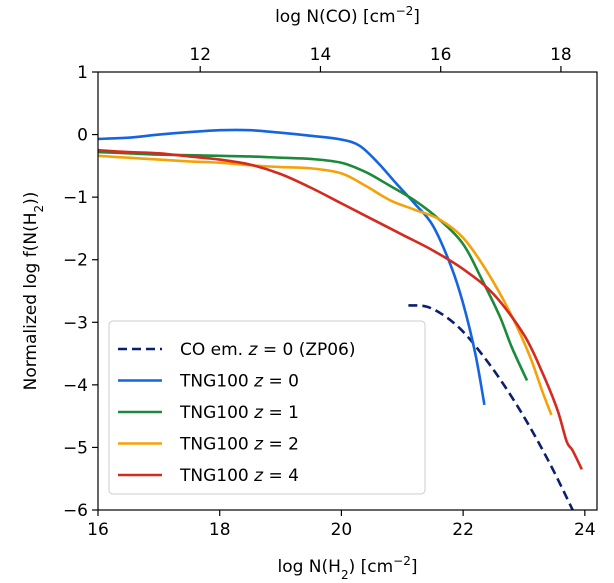  I want to click on legend-label: TNG100 z = 0, so click(239, 382).